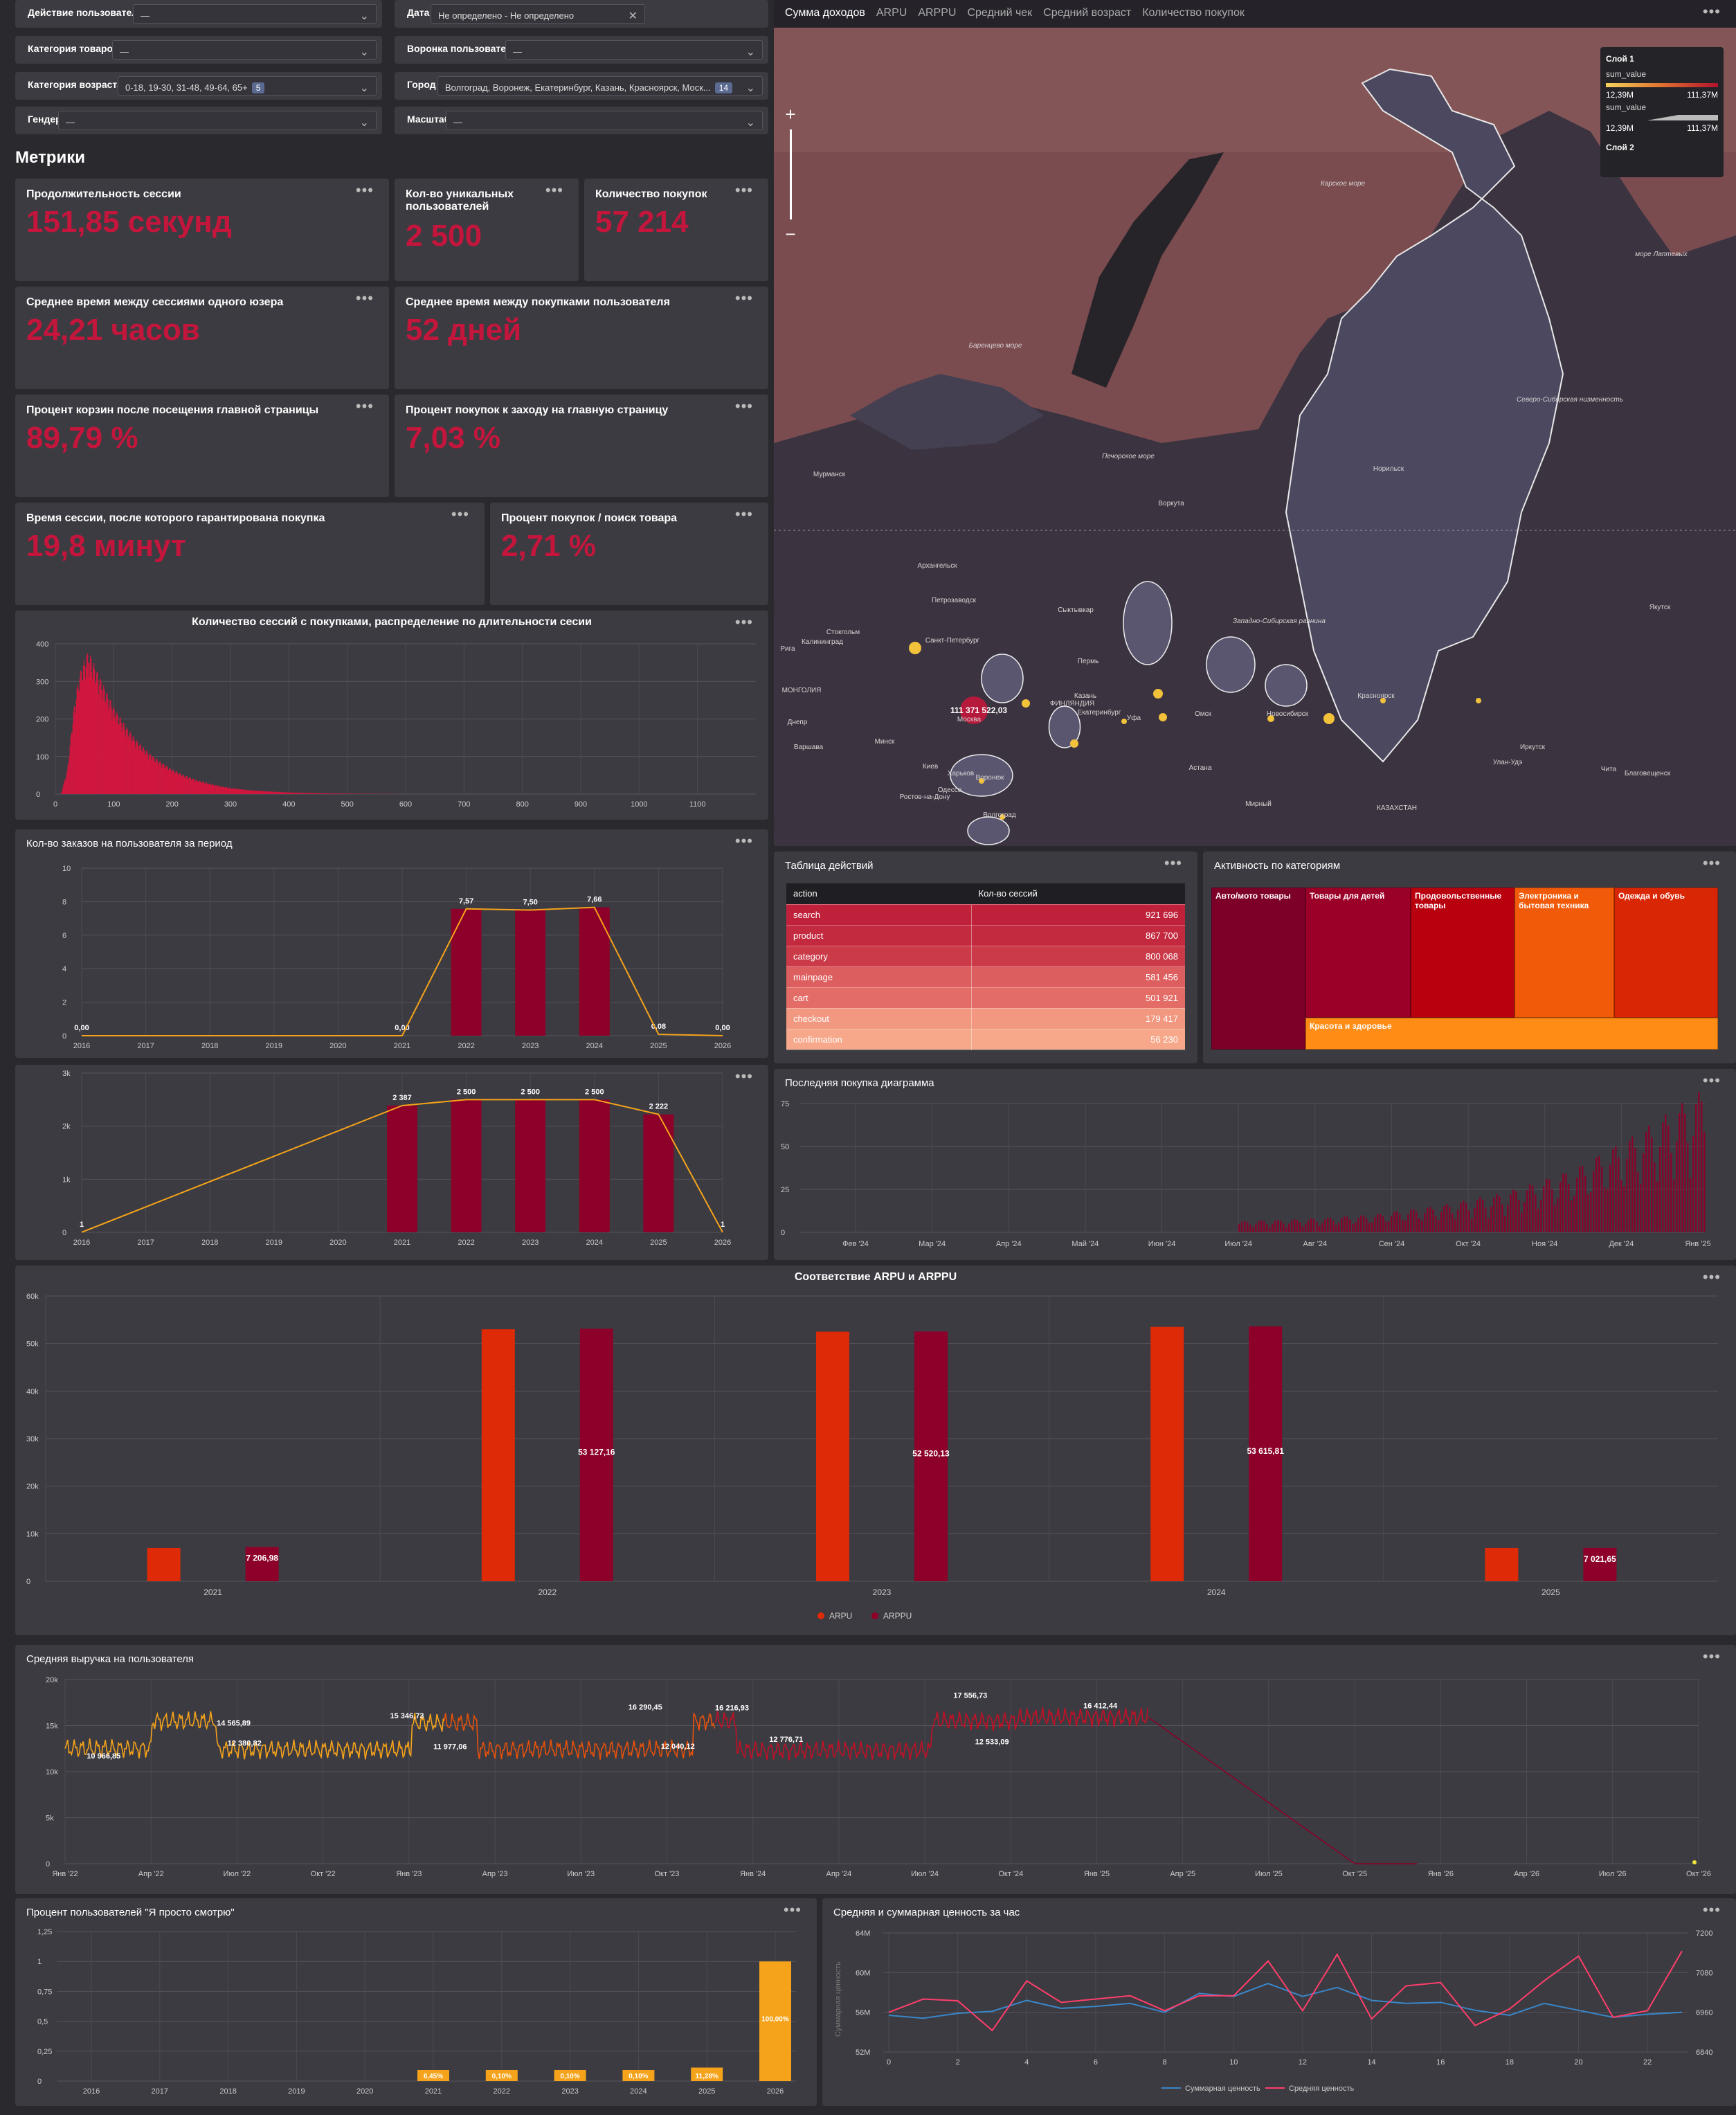 The width and height of the screenshot is (1736, 2115). I want to click on table-row: category 800 068, so click(986, 956).